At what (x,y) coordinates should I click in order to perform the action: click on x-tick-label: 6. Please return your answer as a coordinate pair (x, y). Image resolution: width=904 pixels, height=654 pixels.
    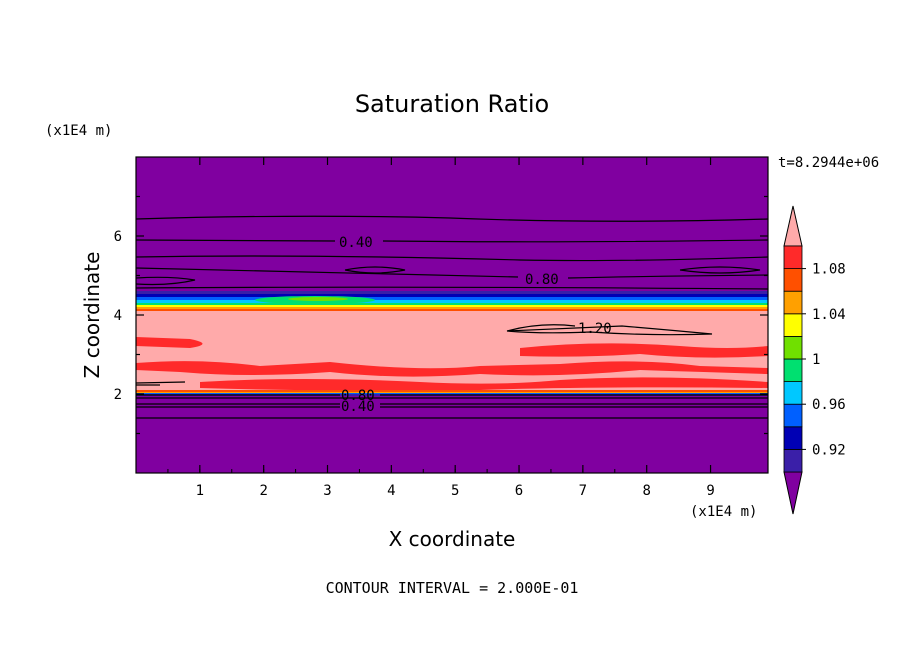
    Looking at the image, I should click on (519, 491).